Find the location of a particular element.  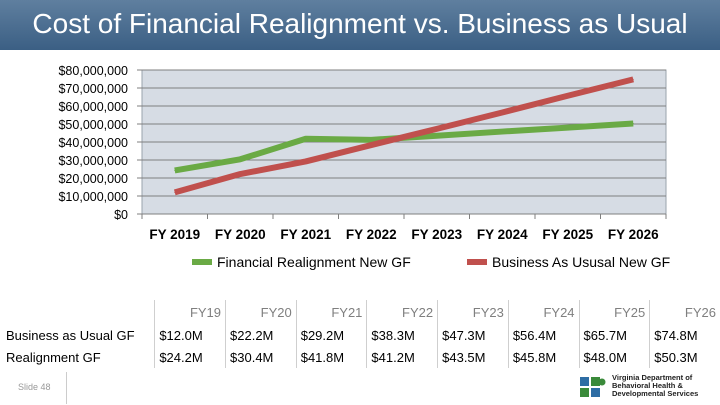

table-cell: $74.8M is located at coordinates (676, 335).